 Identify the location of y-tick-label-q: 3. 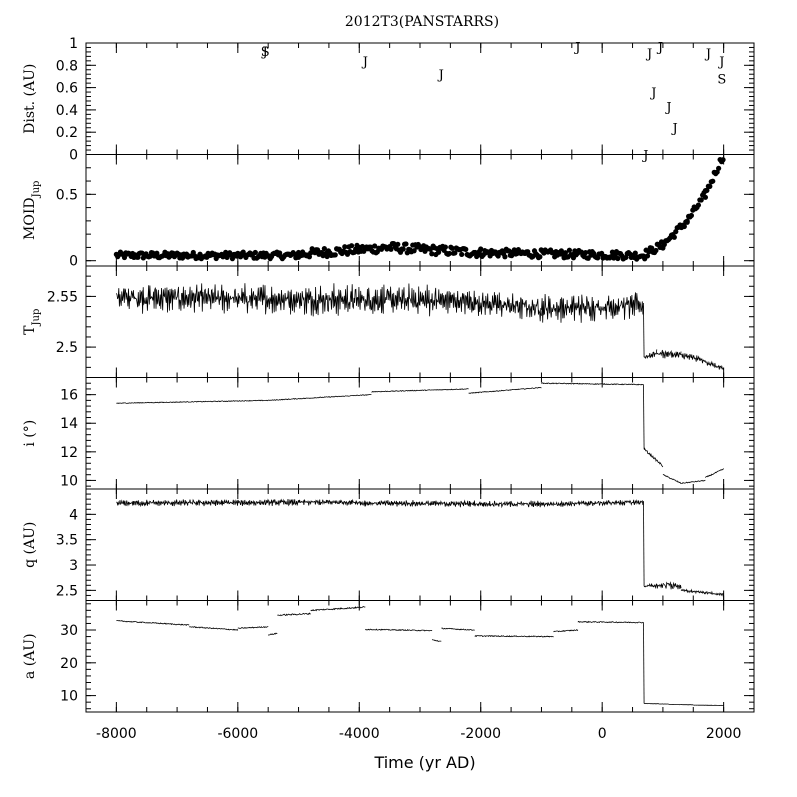
(73, 566).